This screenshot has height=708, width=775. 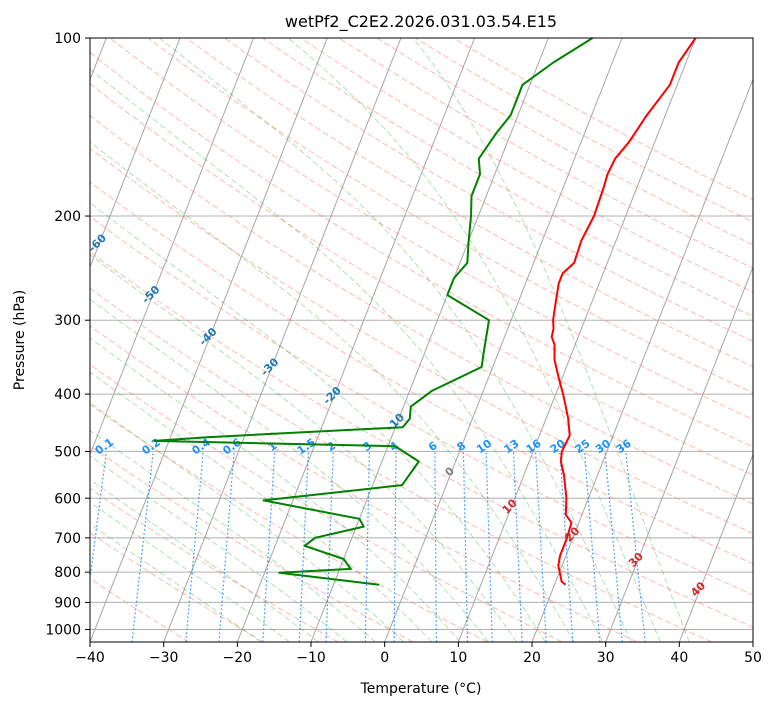 What do you see at coordinates (384, 658) in the screenshot?
I see `x-tick-label: 0` at bounding box center [384, 658].